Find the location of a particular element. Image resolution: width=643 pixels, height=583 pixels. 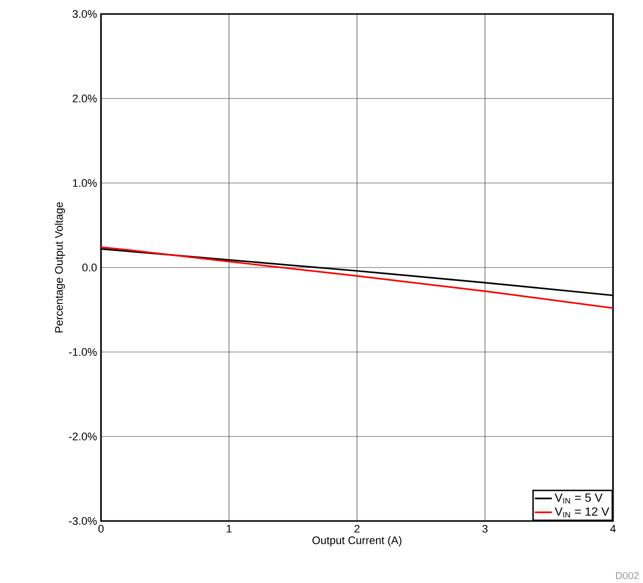

x-tick-label: 4 is located at coordinates (613, 528).